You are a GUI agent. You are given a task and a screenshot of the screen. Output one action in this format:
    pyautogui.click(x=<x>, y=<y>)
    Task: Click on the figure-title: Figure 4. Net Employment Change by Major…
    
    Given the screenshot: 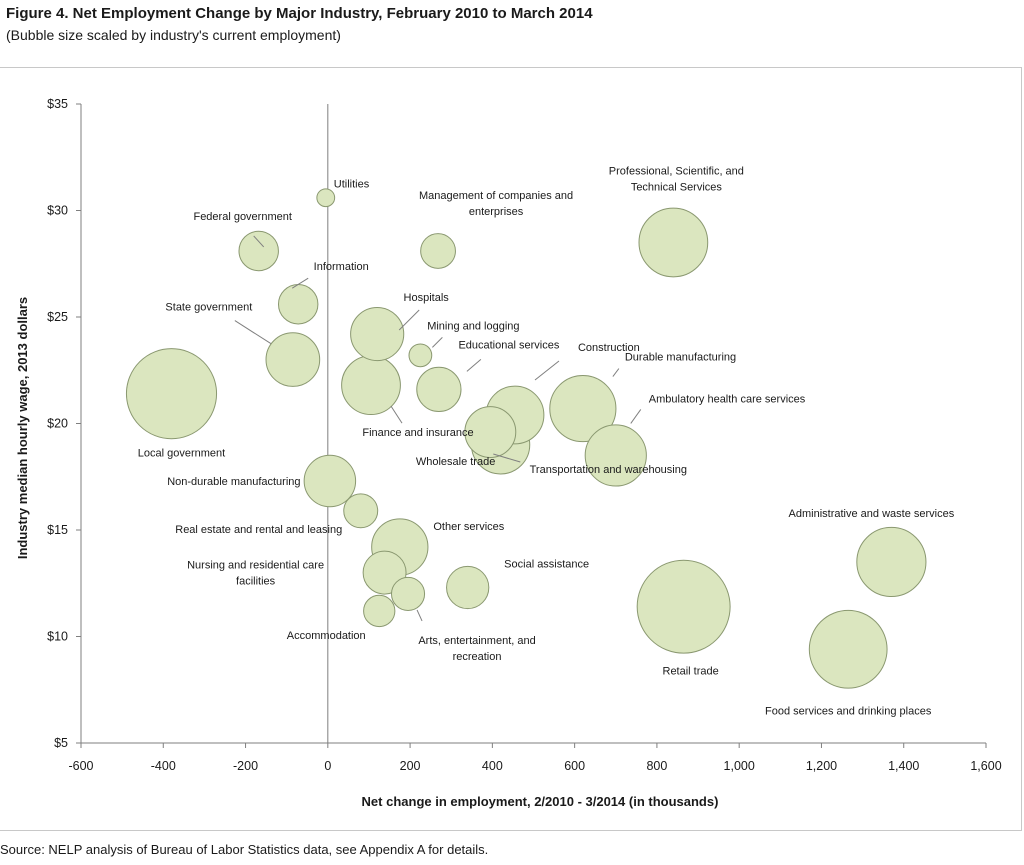 What is the action you would take?
    pyautogui.click(x=299, y=13)
    